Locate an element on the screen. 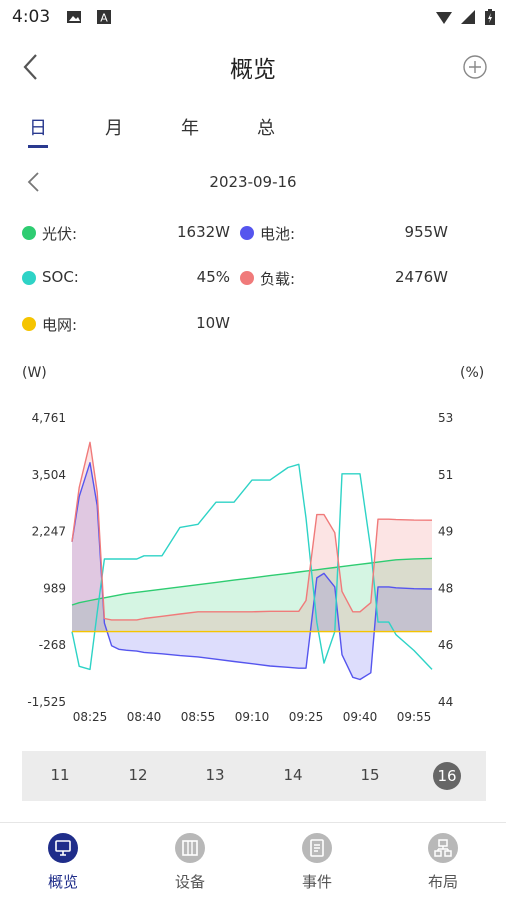 This screenshot has height=901, width=506. day-item: 11 is located at coordinates (60, 775).